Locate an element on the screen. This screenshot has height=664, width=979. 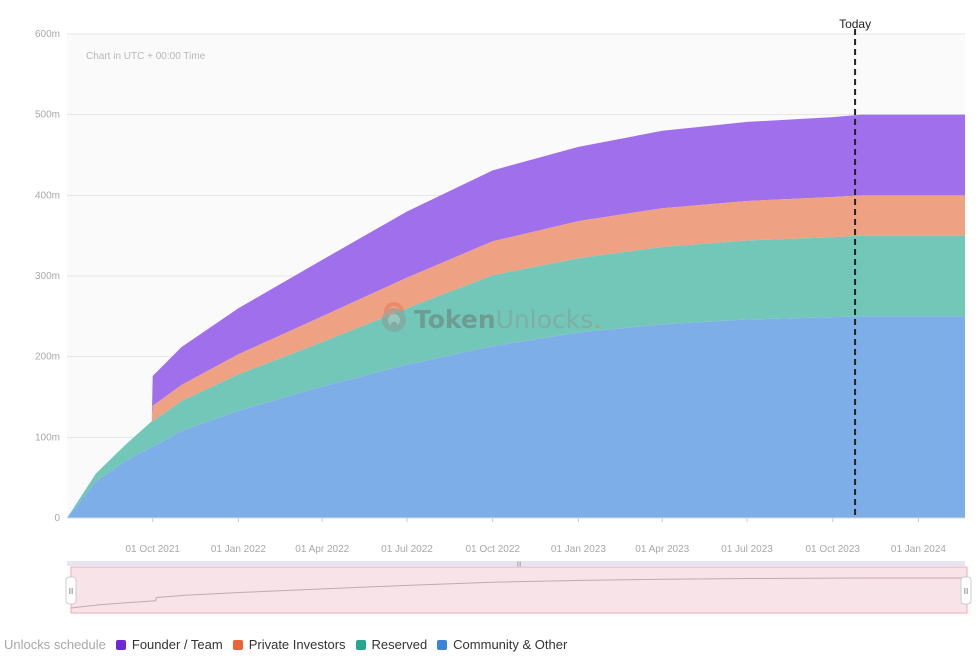
x-tick-label: 01 Jan 2023 is located at coordinates (578, 549).